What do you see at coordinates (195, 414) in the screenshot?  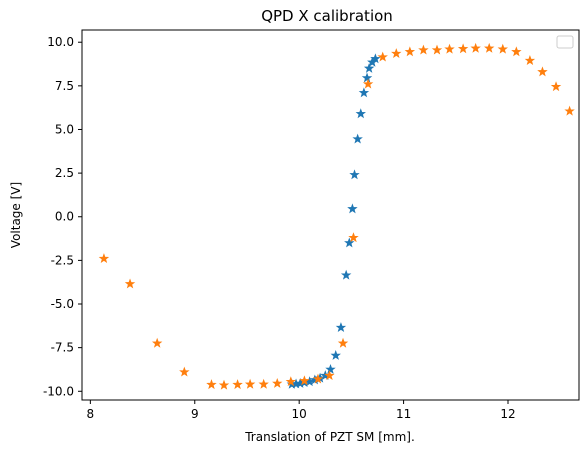 I see `x-tick-label: 9` at bounding box center [195, 414].